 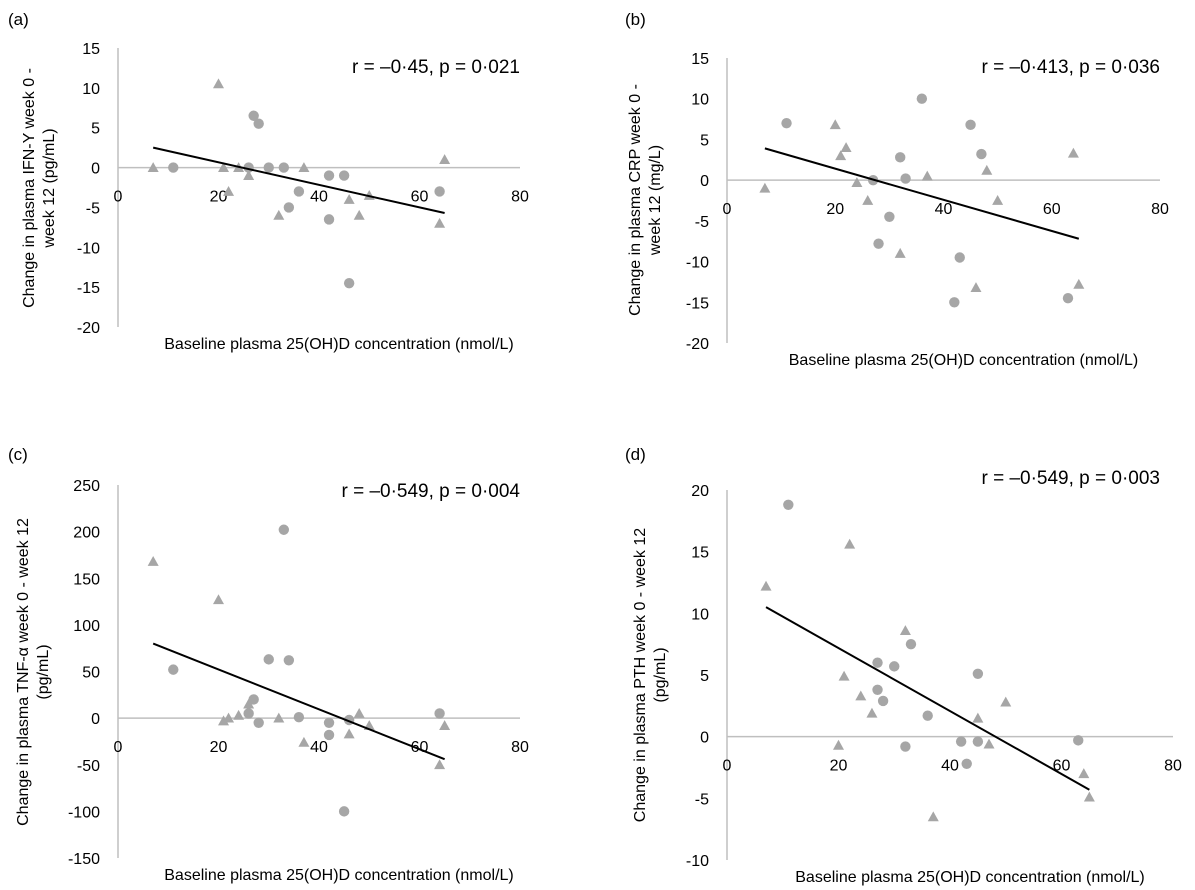 I want to click on correlation-annotation: r = –0·549, p = 0·003, so click(x=1070, y=478).